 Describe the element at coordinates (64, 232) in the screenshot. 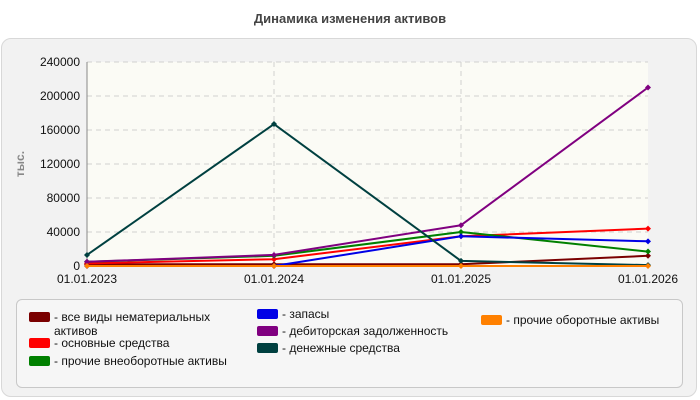

I see `y-tick-label: 40000` at that location.